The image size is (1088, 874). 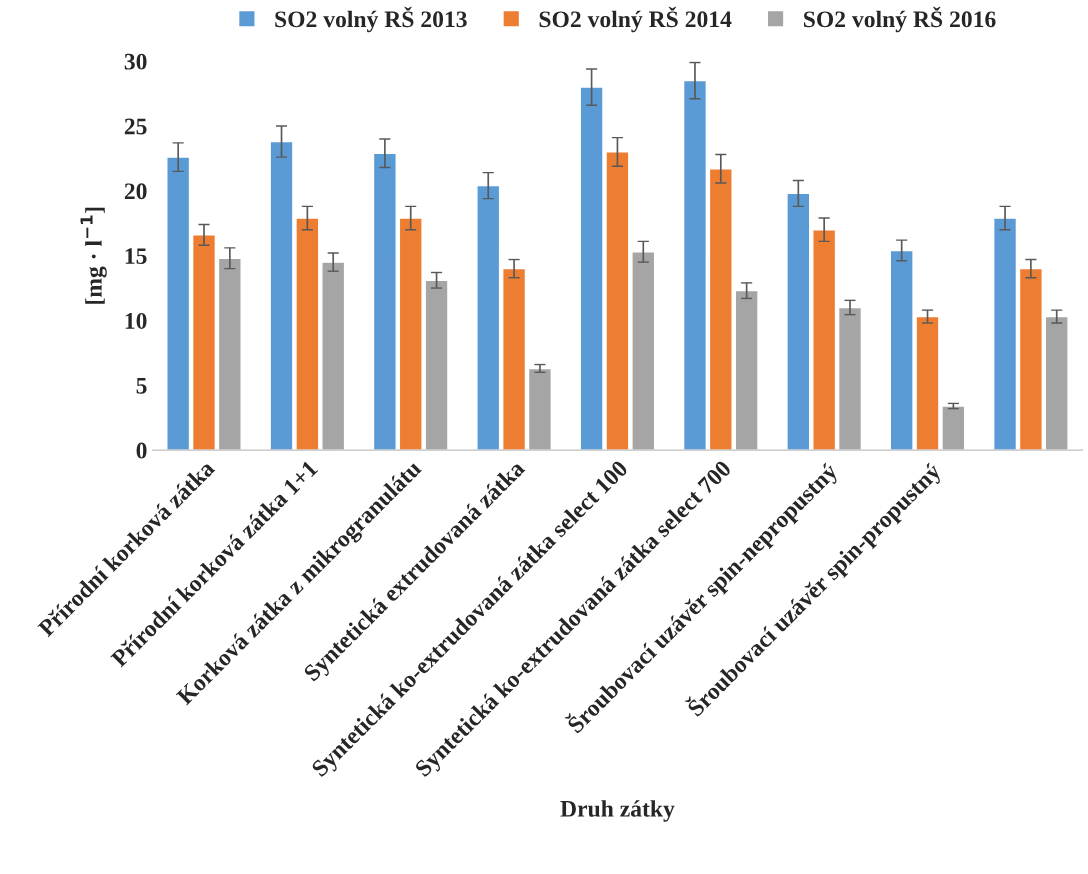 What do you see at coordinates (617, 811) in the screenshot?
I see `x-axis-title: Druh zátky` at bounding box center [617, 811].